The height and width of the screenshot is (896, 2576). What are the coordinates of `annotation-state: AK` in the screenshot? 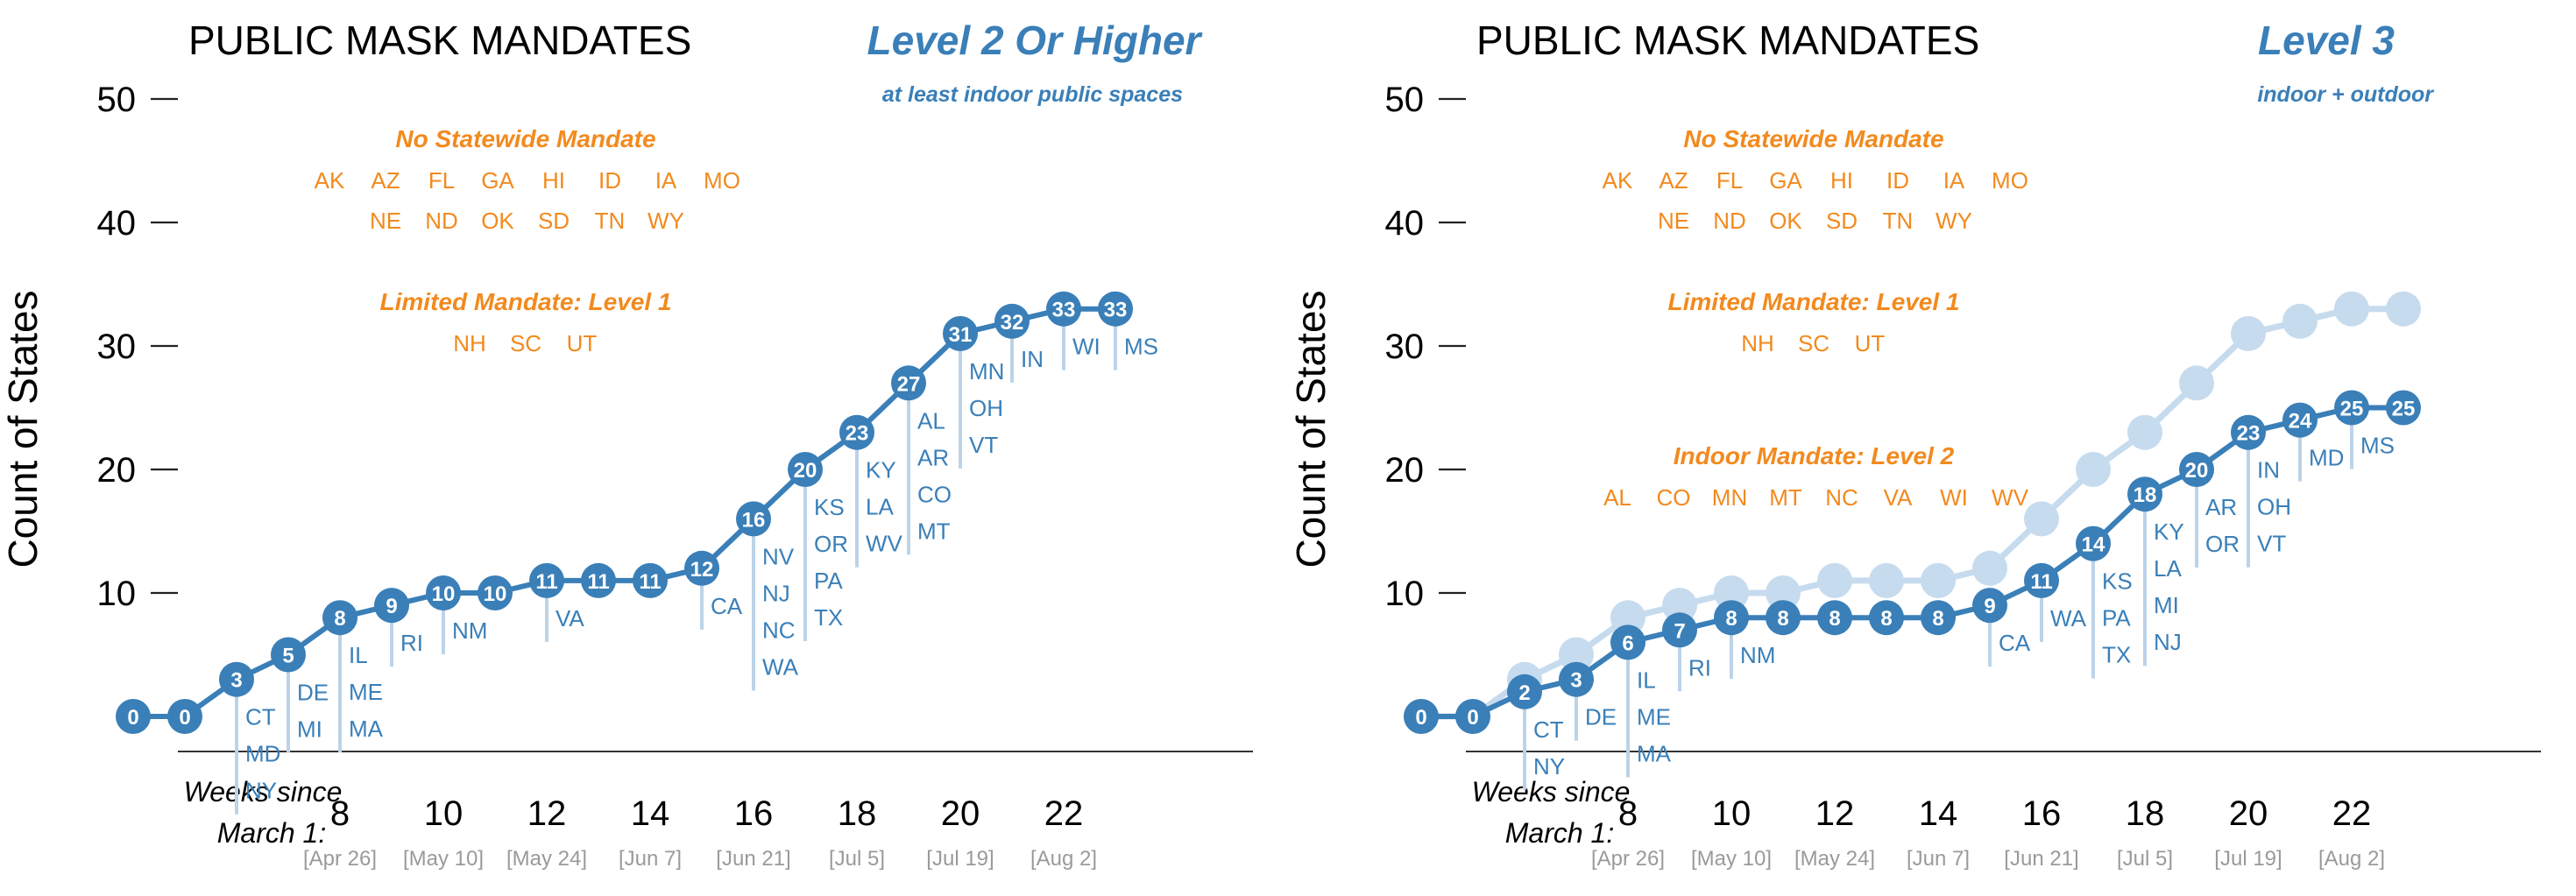 It's located at (1618, 180).